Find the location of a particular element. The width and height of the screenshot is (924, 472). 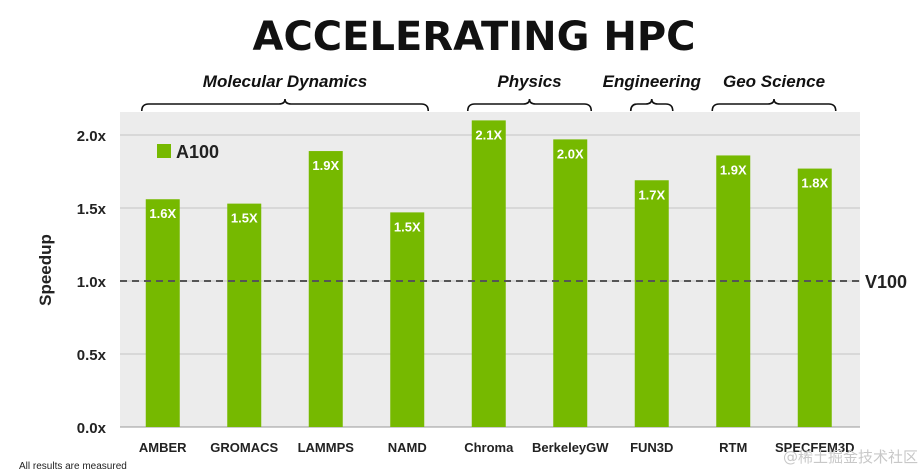

chart-title: ACCELERATING HPC is located at coordinates (473, 37).